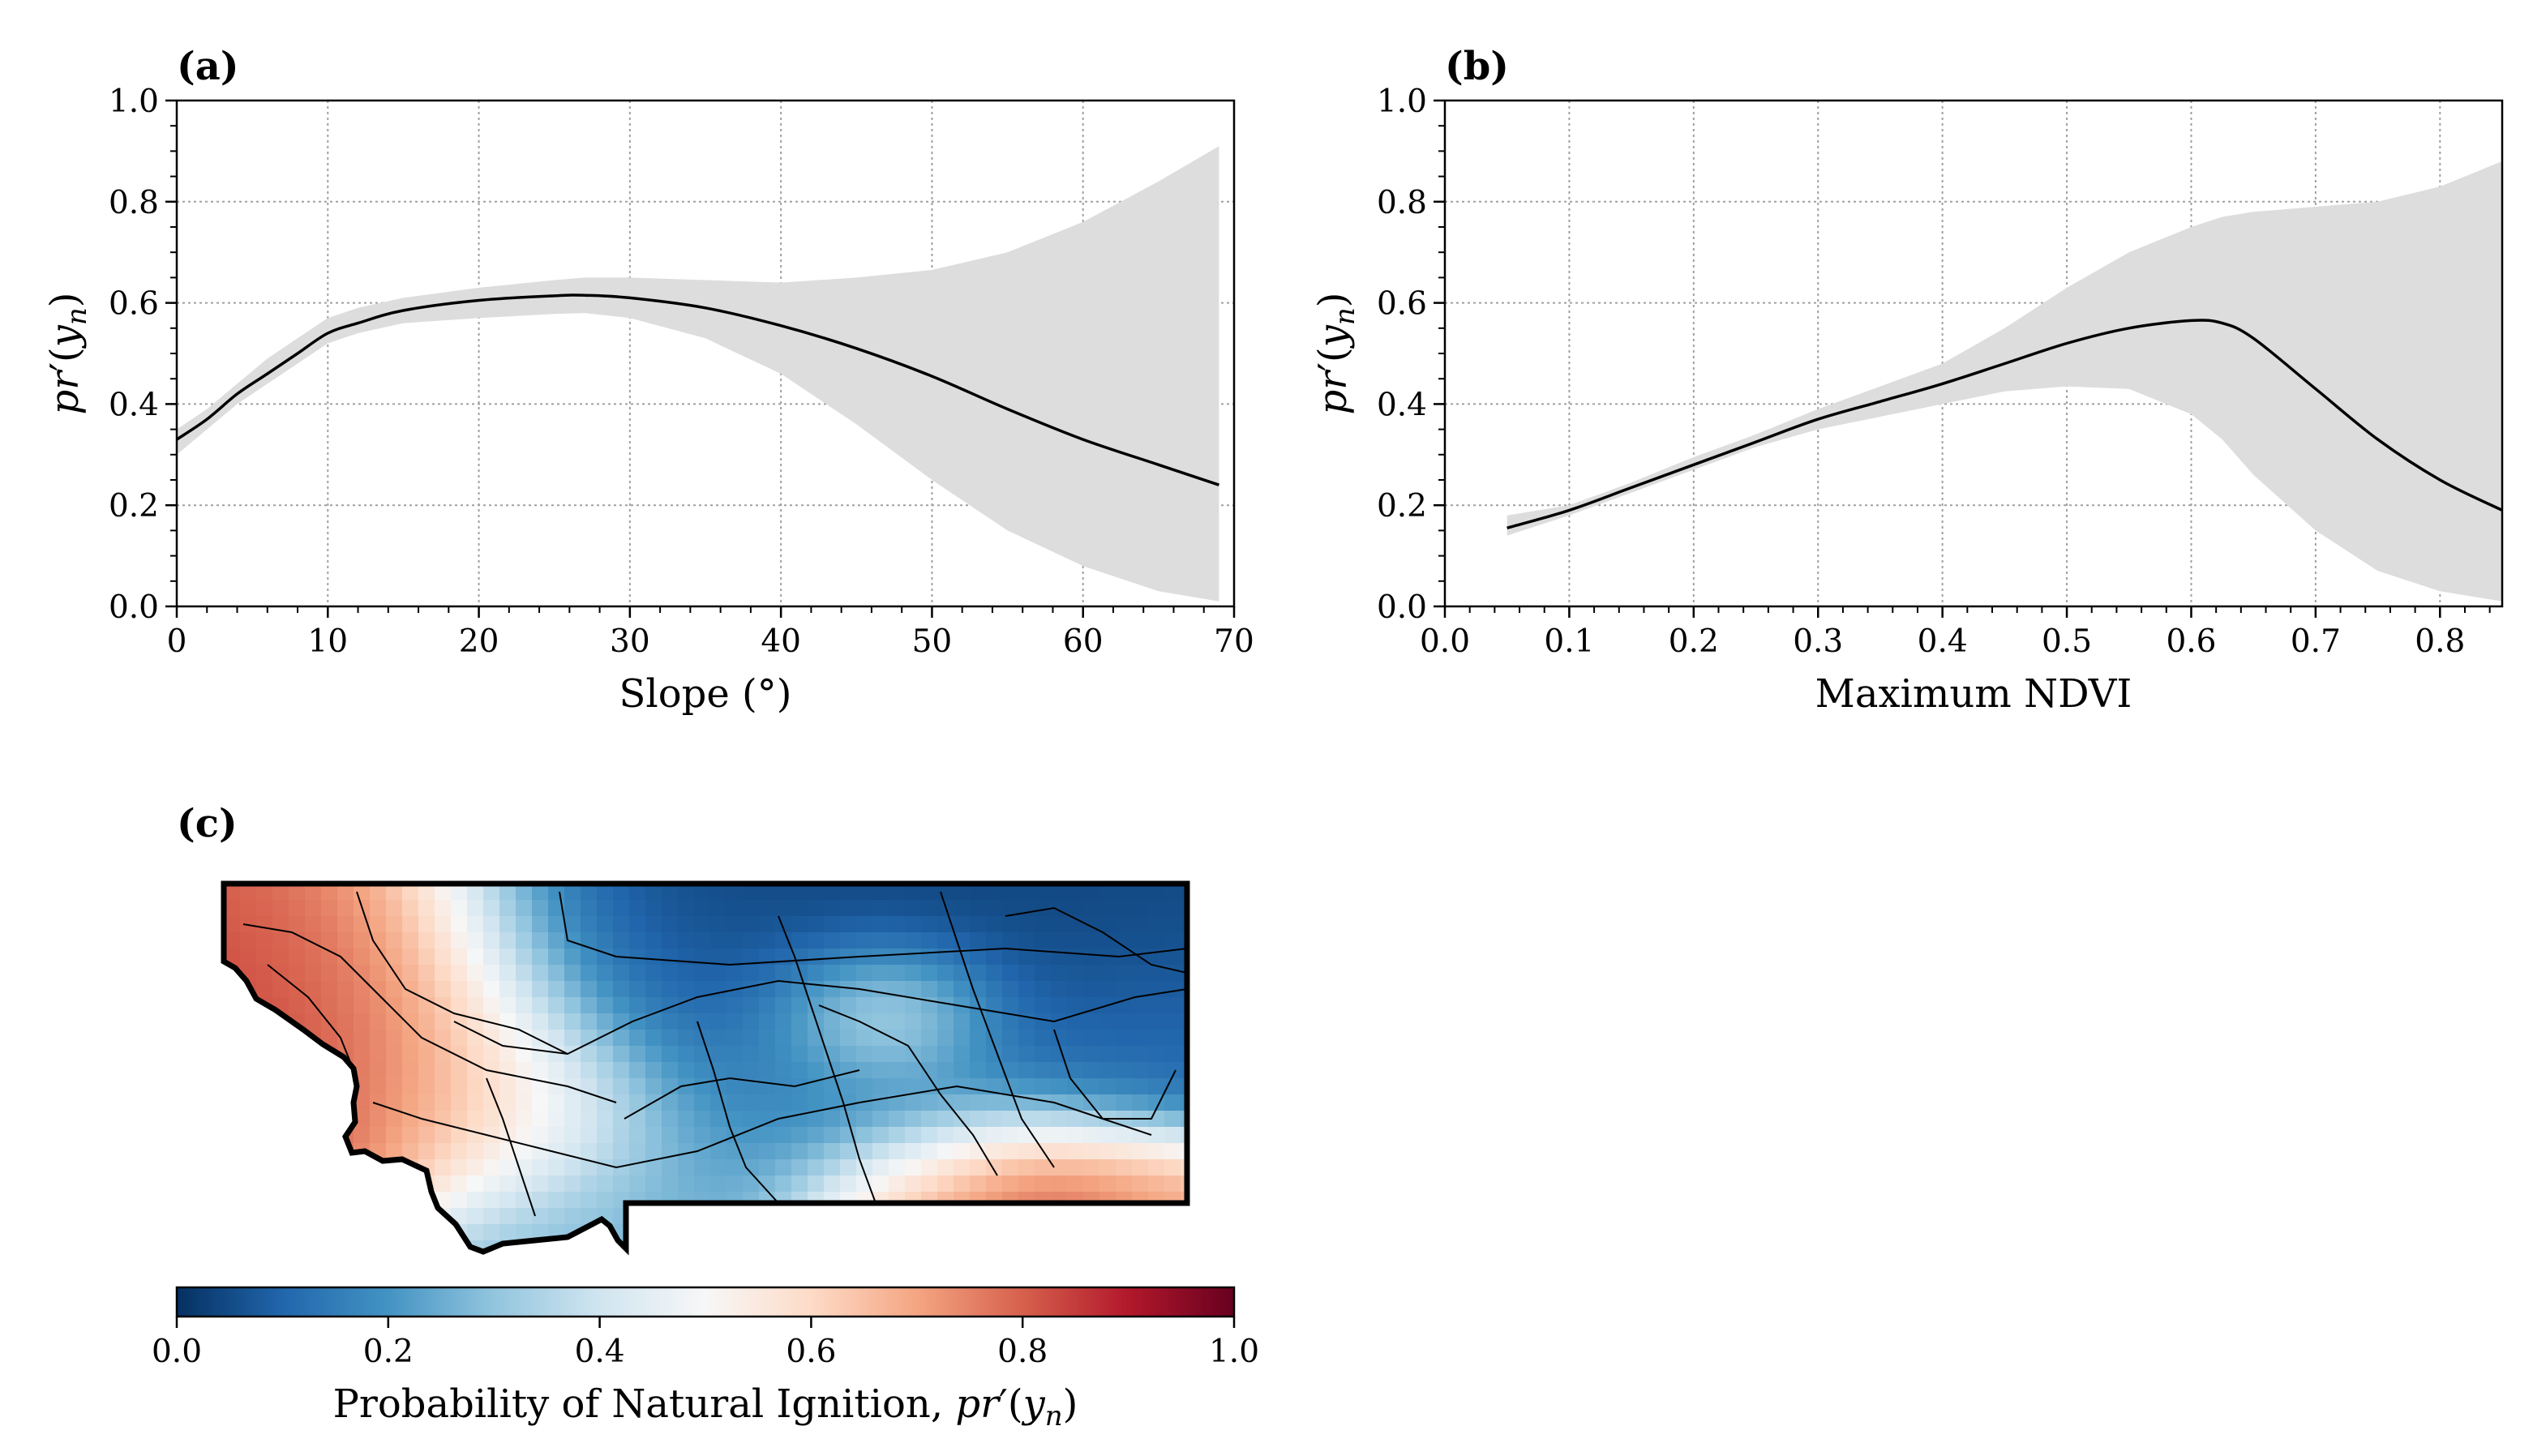 The width and height of the screenshot is (2533, 1456). I want to click on colorbar-tick-label: 0.4, so click(600, 1352).